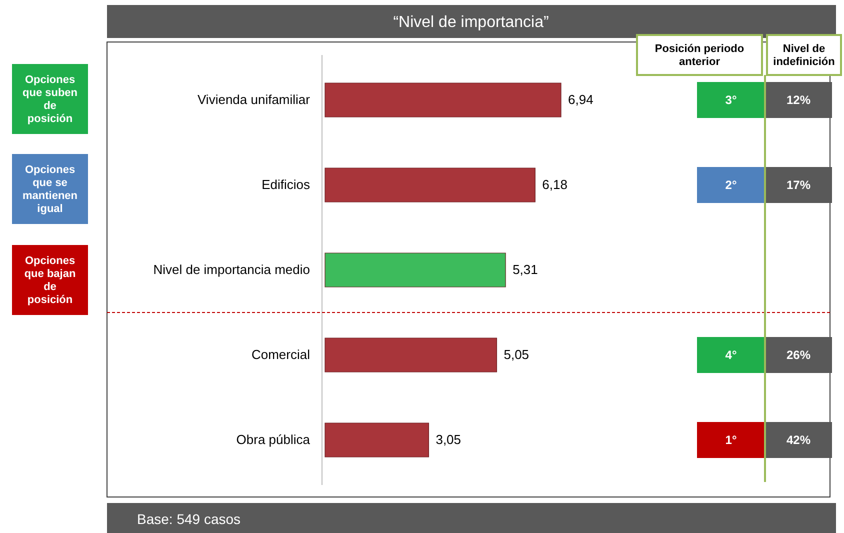 Image resolution: width=844 pixels, height=533 pixels. Describe the element at coordinates (50, 99) in the screenshot. I see `text: Opciones que suben de posición` at that location.